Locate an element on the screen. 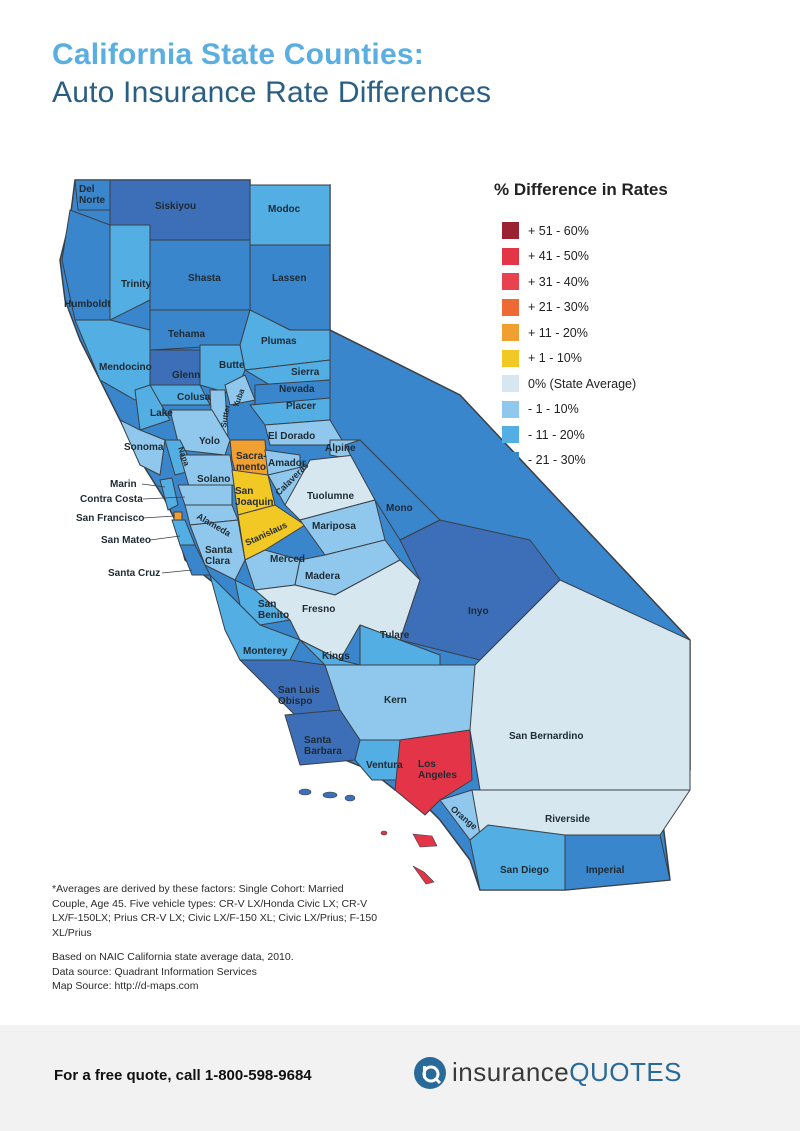 The width and height of the screenshot is (800, 1131). county-label: San Francisco is located at coordinates (110, 518).